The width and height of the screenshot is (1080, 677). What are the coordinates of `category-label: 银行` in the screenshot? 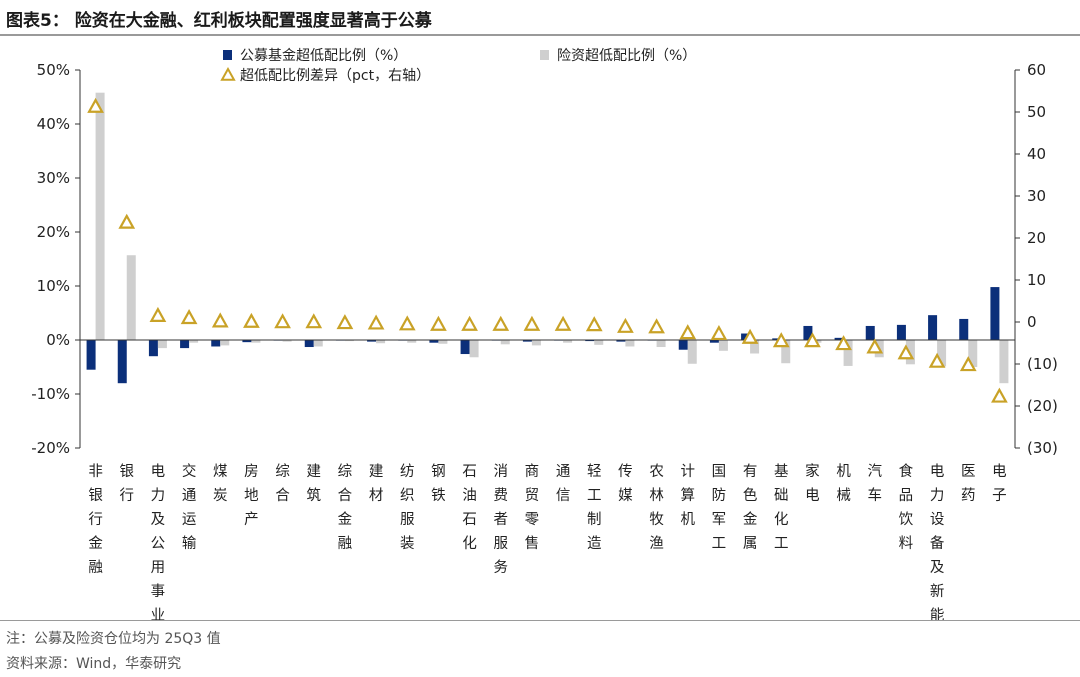 It's located at (127, 483).